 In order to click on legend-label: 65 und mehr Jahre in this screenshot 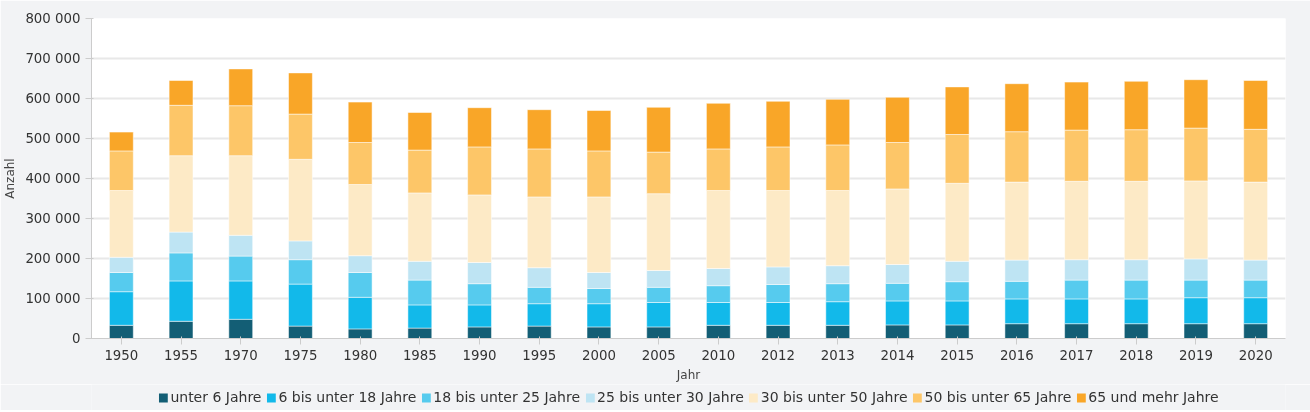, I will do `click(1153, 397)`.